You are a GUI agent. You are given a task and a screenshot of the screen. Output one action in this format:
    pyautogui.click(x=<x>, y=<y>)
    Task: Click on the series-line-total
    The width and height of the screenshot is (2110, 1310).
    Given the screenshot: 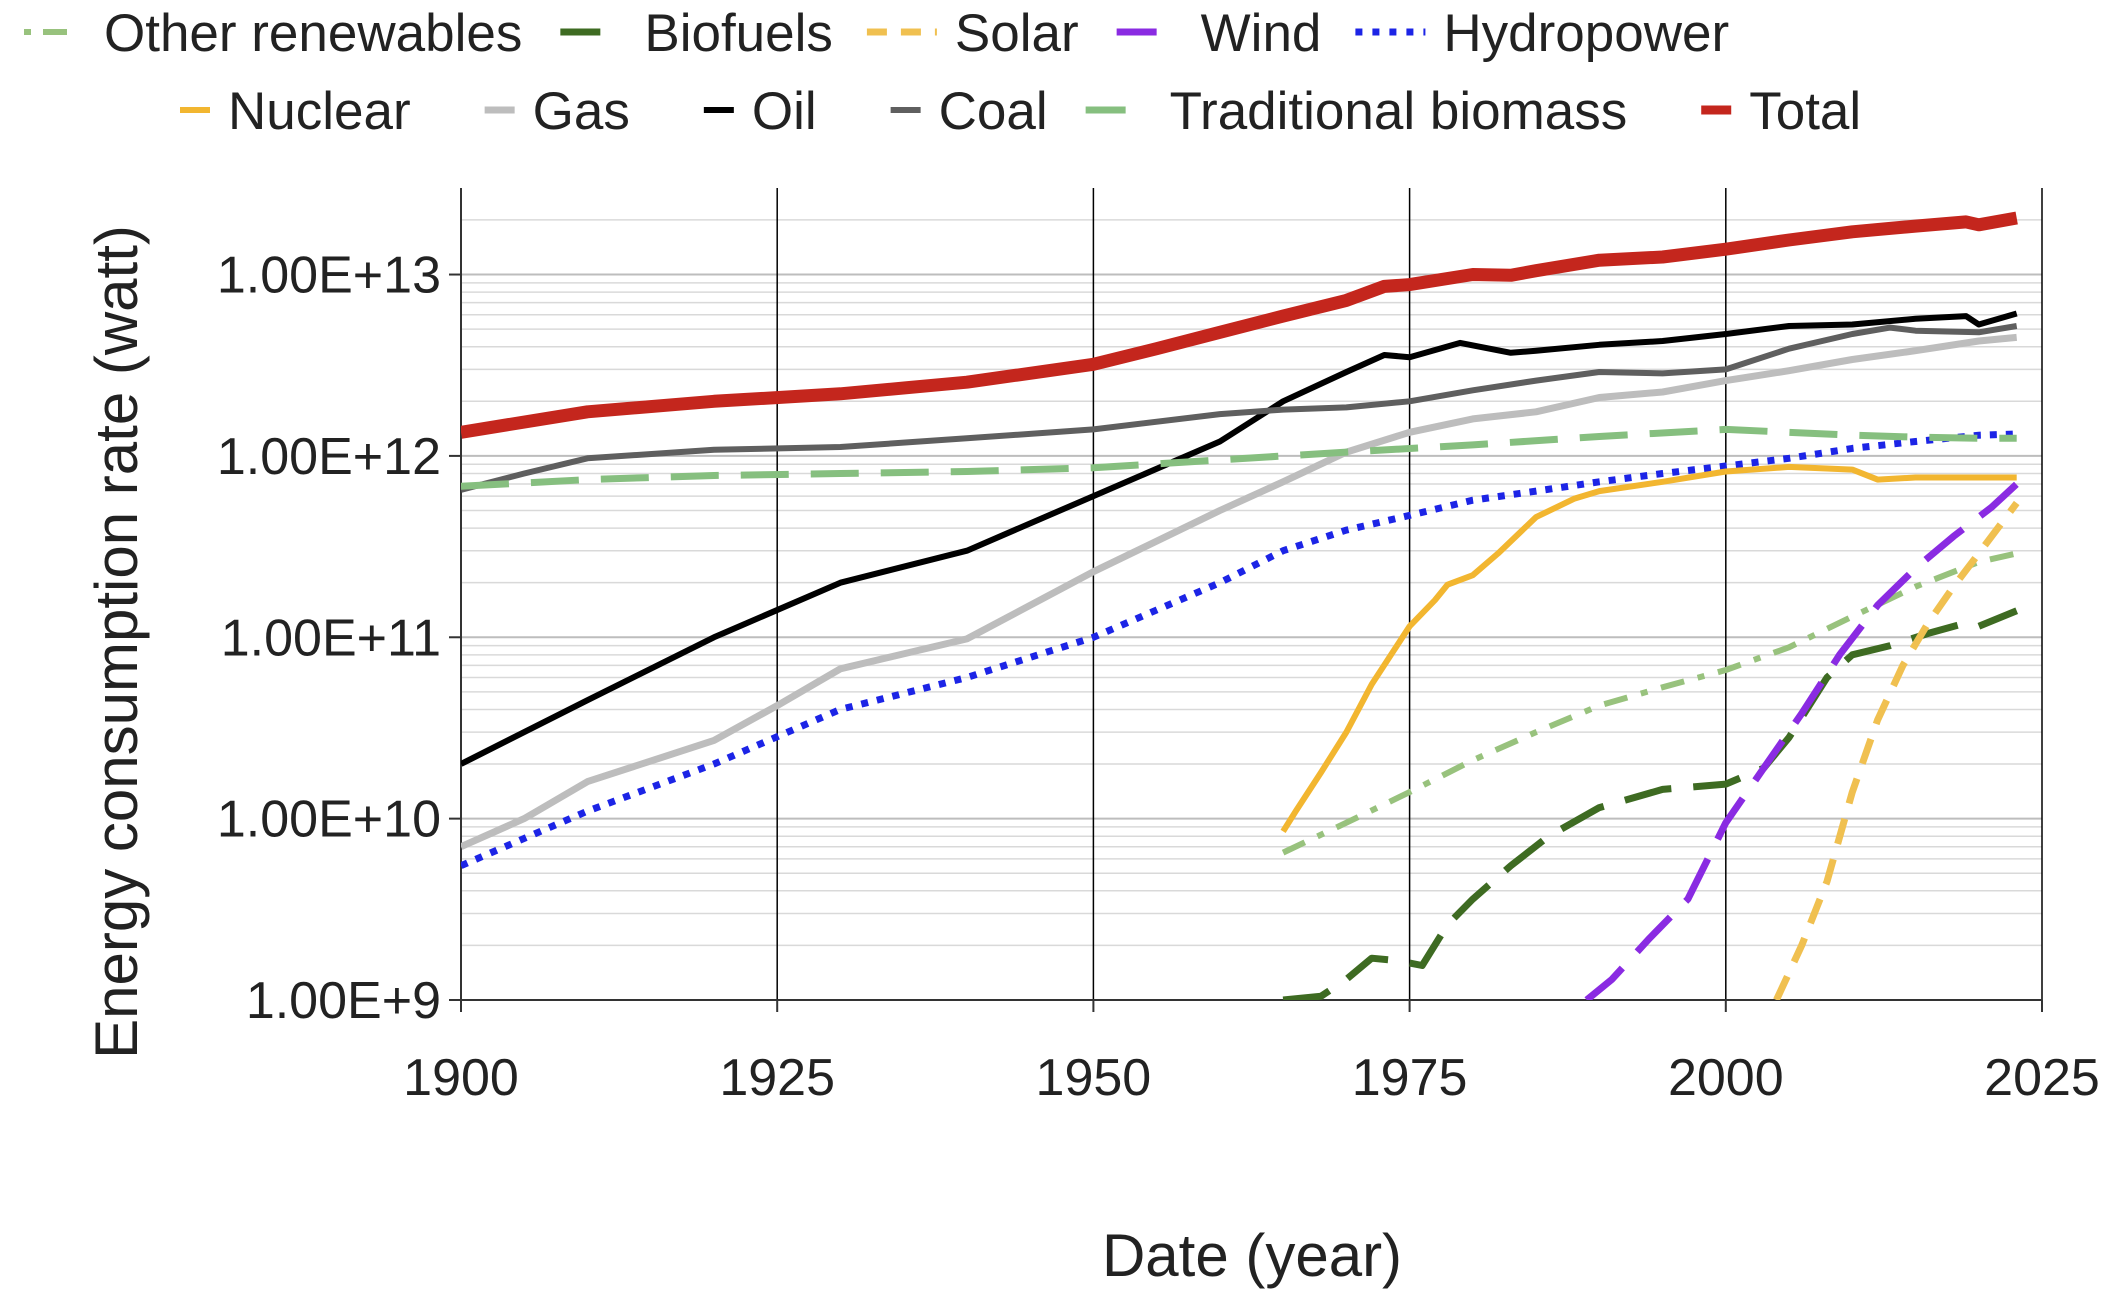 What is the action you would take?
    pyautogui.click(x=1239, y=325)
    